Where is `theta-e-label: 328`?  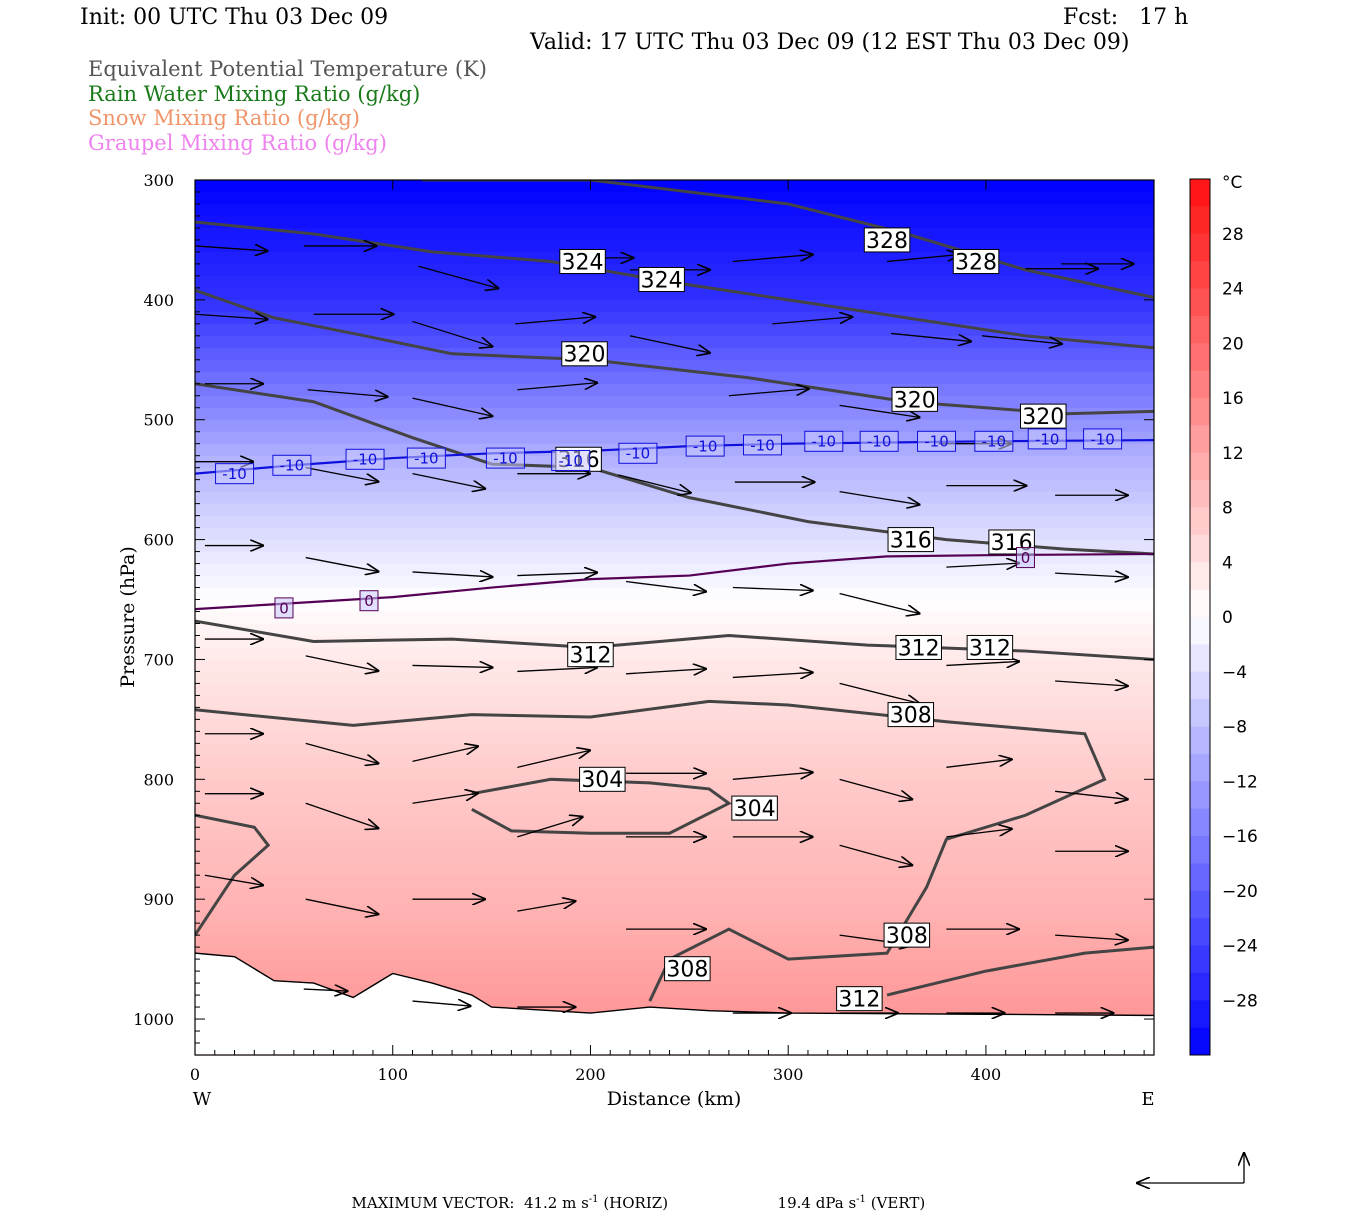
theta-e-label: 328 is located at coordinates (887, 240).